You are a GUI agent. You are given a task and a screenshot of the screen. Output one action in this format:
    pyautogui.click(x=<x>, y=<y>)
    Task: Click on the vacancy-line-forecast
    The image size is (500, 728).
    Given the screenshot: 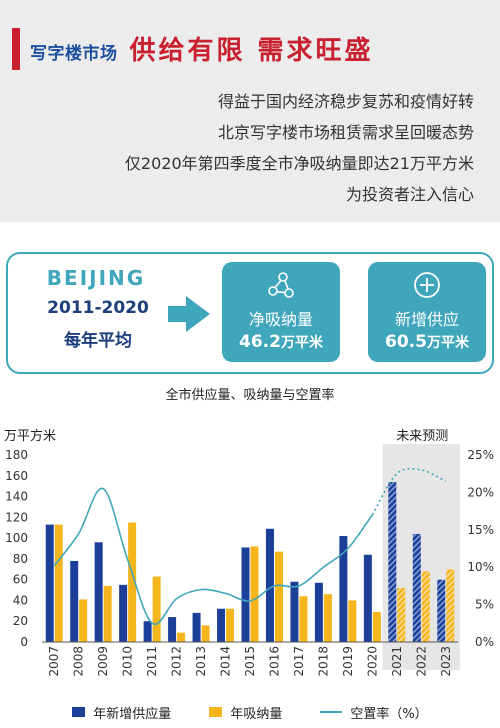 What is the action you would take?
    pyautogui.click(x=409, y=491)
    